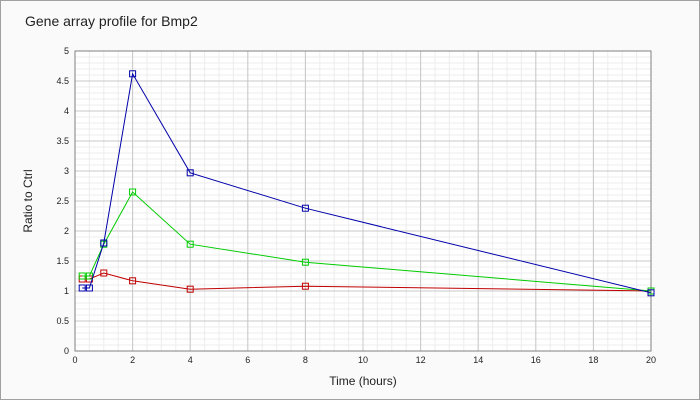 This screenshot has width=700, height=400. What do you see at coordinates (363, 360) in the screenshot?
I see `x-tick-label: 10` at bounding box center [363, 360].